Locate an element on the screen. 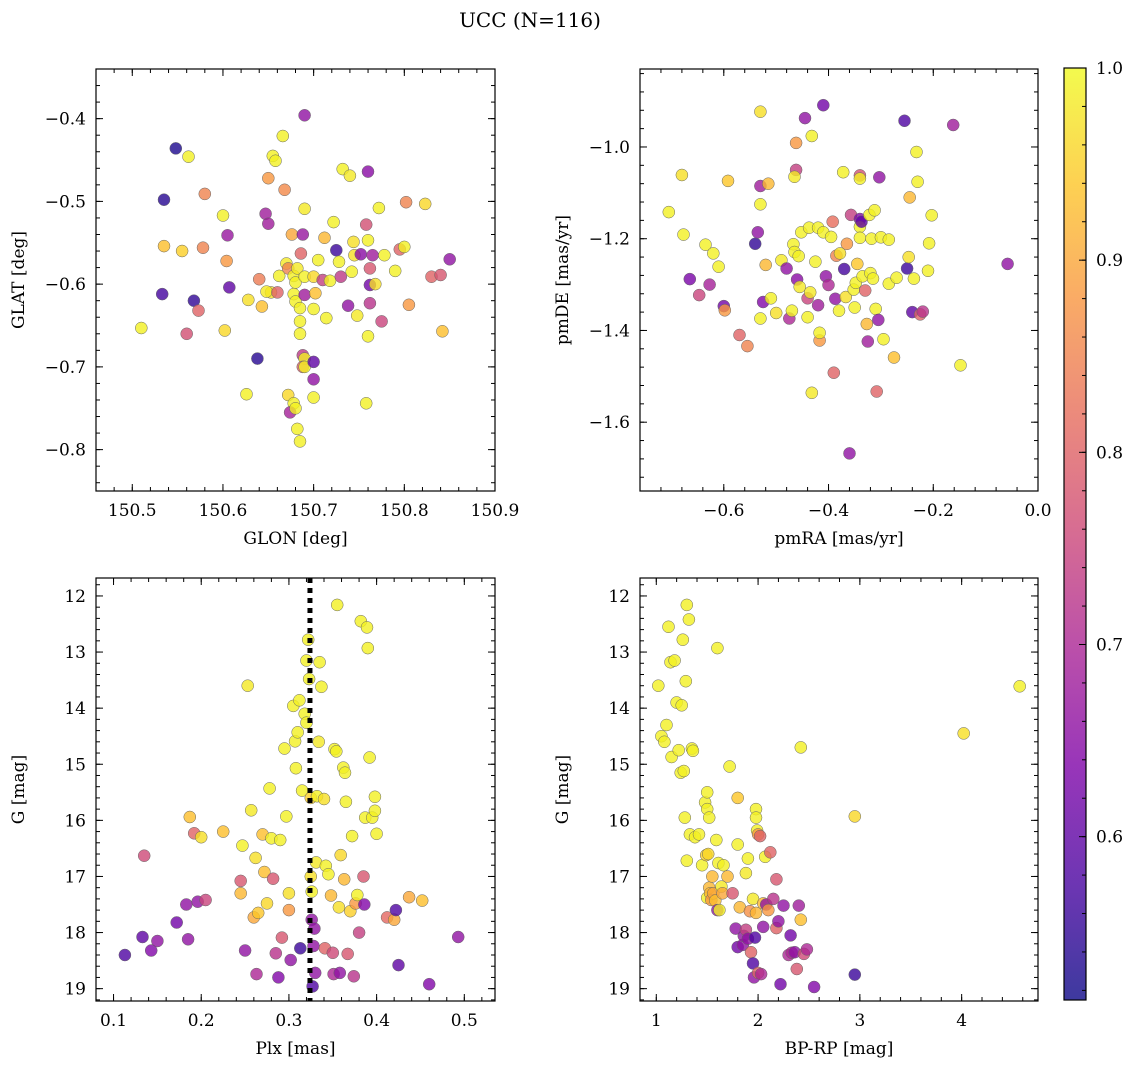 The image size is (1136, 1068). x-tick-label: −0.4 is located at coordinates (828, 511).